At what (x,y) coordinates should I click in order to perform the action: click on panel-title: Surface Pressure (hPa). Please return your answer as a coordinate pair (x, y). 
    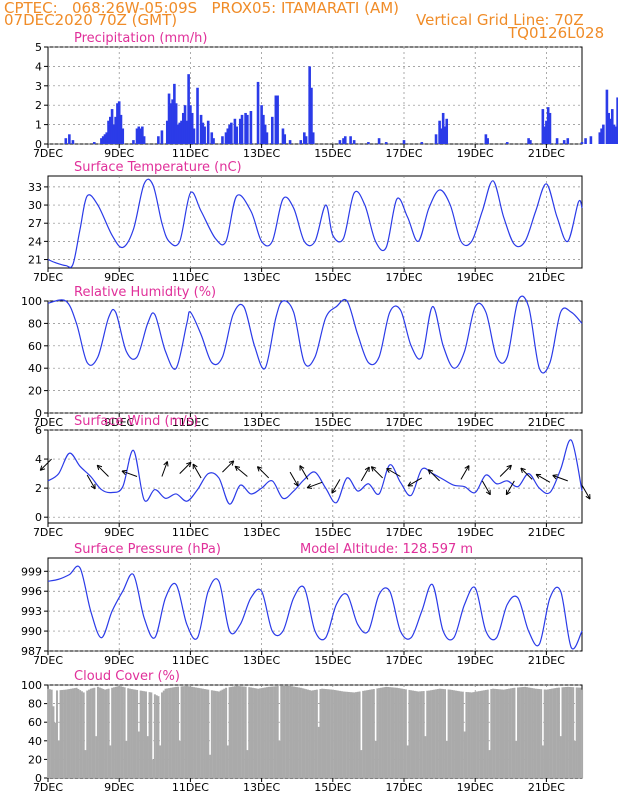
    Looking at the image, I should click on (147, 549).